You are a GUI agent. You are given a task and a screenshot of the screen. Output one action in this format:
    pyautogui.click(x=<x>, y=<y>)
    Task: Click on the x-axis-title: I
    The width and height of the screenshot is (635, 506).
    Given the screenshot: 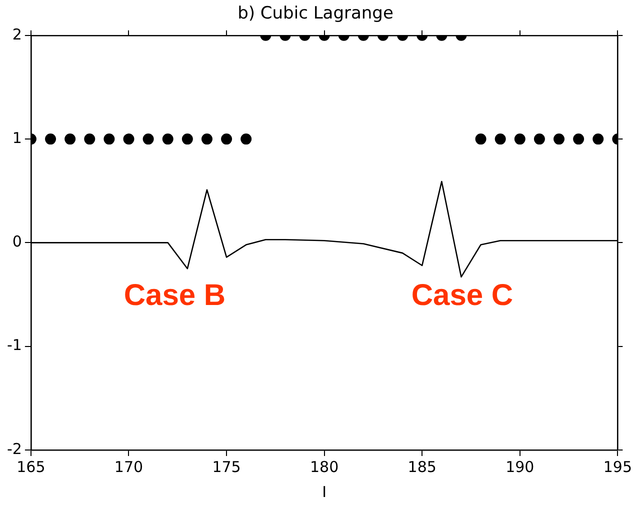 What is the action you would take?
    pyautogui.click(x=324, y=491)
    